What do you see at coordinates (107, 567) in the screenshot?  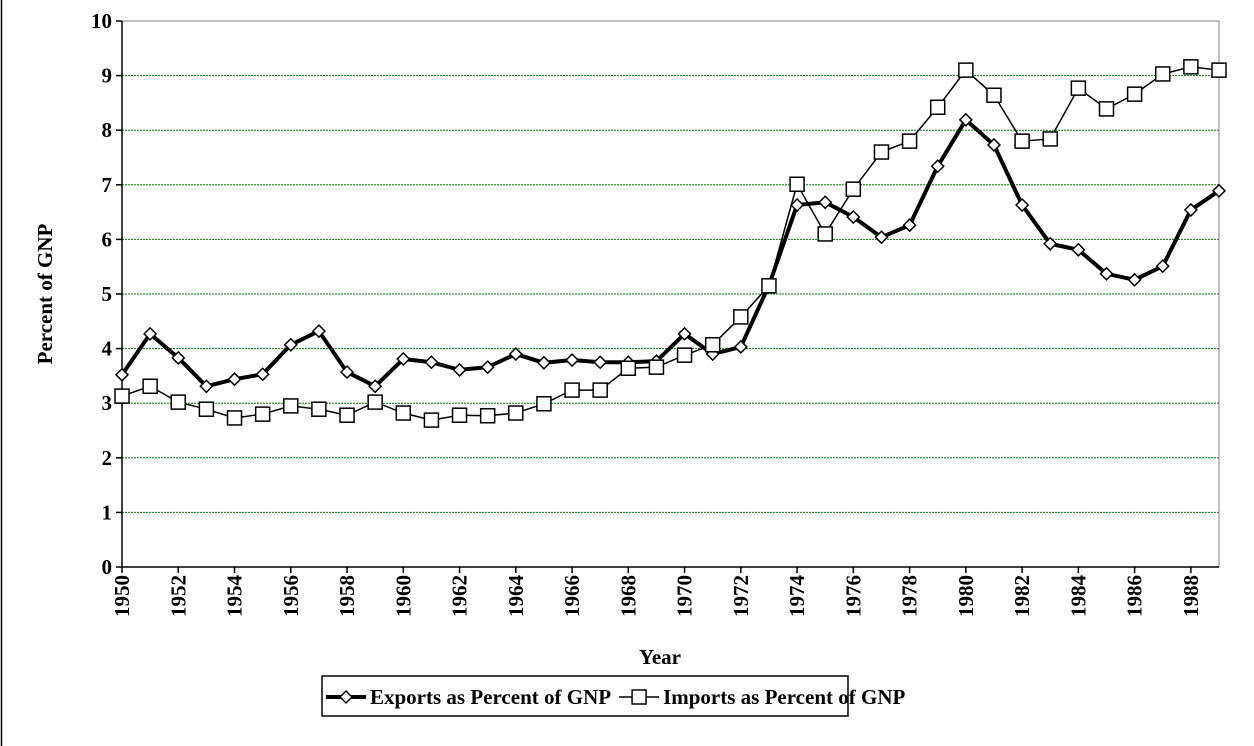 I see `y-tick-label: 0` at bounding box center [107, 567].